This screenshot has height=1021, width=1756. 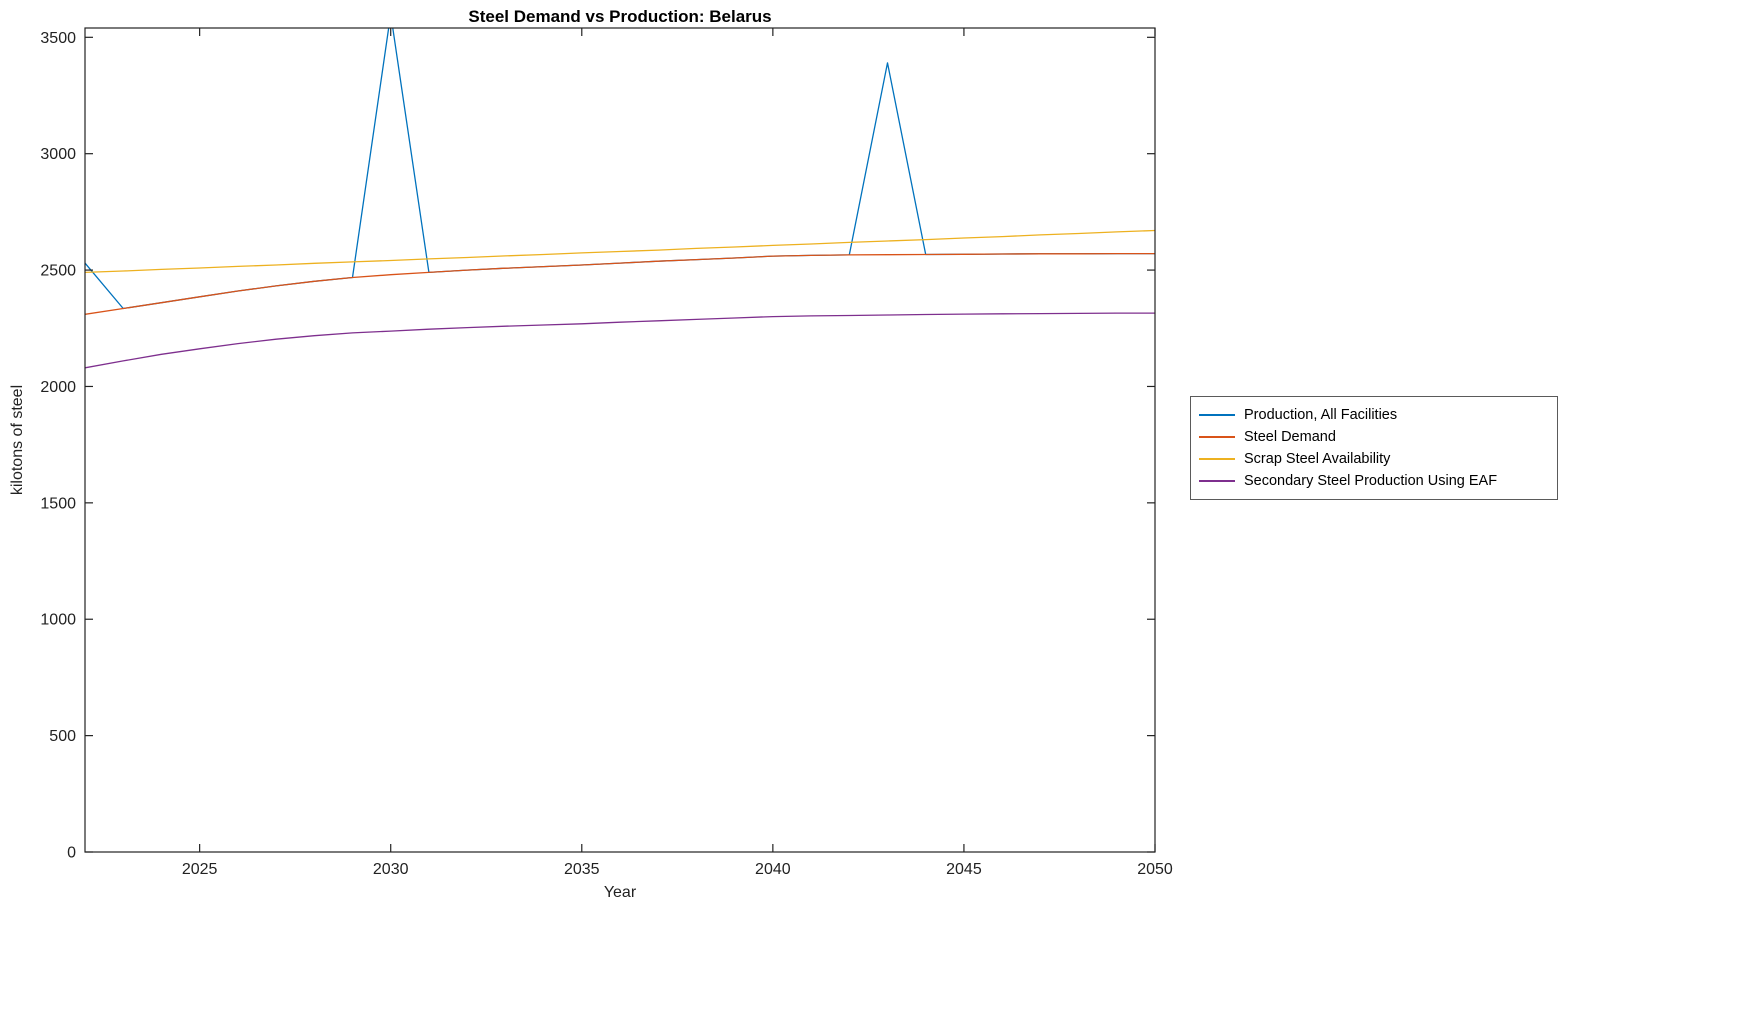 What do you see at coordinates (1374, 437) in the screenshot?
I see `legend-item: Steel Demand` at bounding box center [1374, 437].